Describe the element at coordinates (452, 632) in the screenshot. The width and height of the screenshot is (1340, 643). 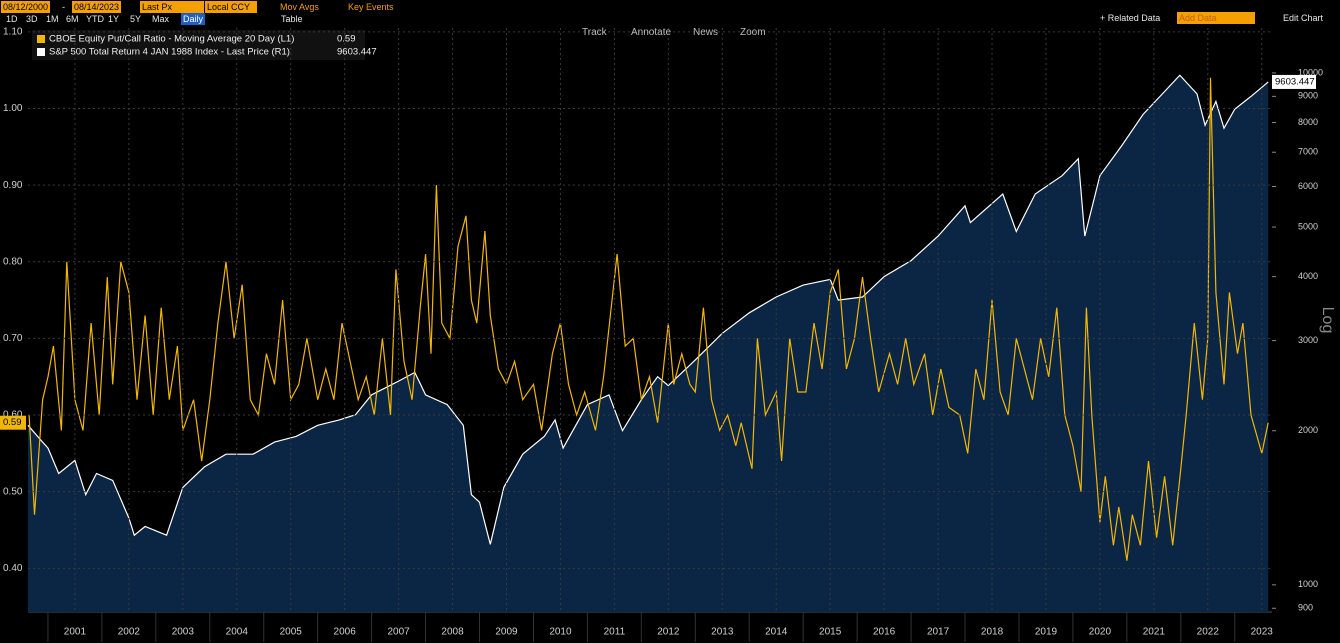
I see `x-tick-label: 2008` at that location.